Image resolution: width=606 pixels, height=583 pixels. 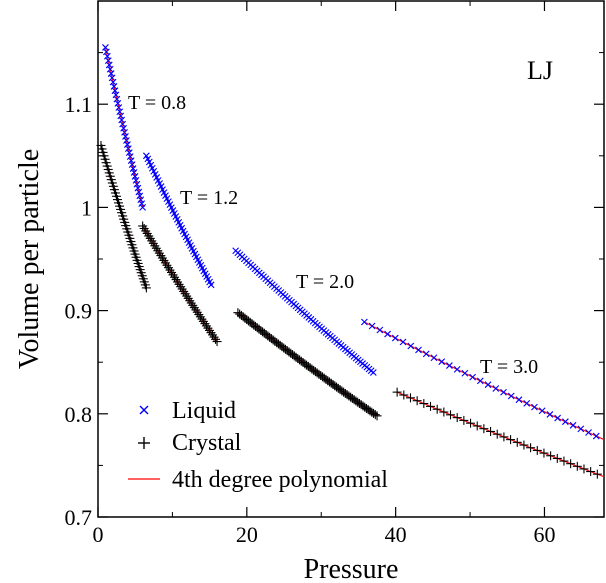 I want to click on temperature-label-t12: T = 1.2, so click(x=209, y=198).